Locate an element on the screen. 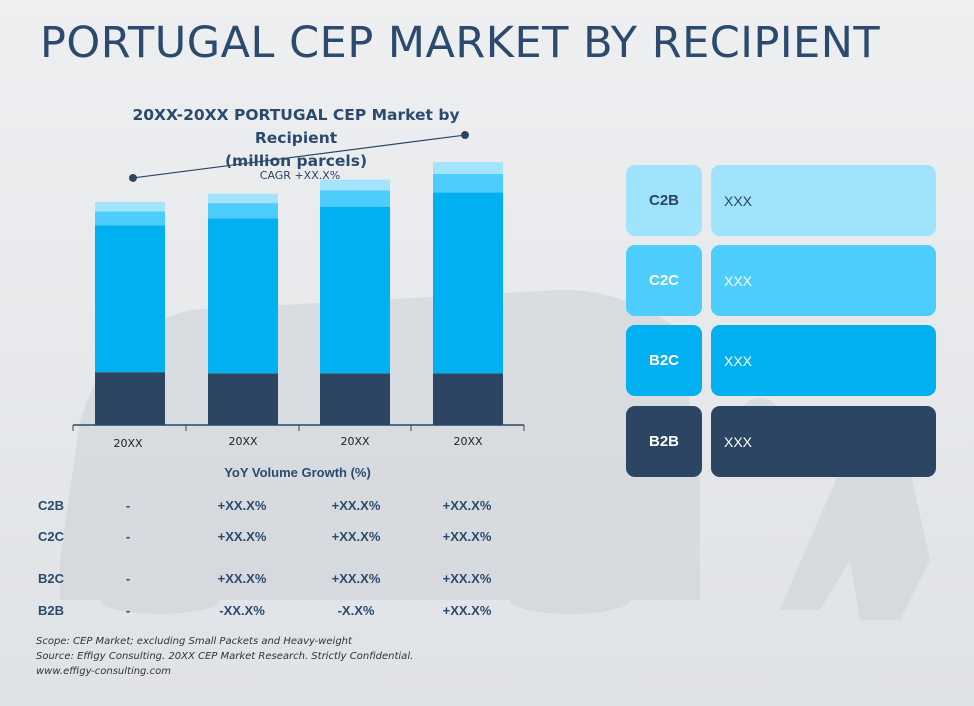 Image resolution: width=974 pixels, height=706 pixels. yoy-cell-b2c-1: - is located at coordinates (128, 578).